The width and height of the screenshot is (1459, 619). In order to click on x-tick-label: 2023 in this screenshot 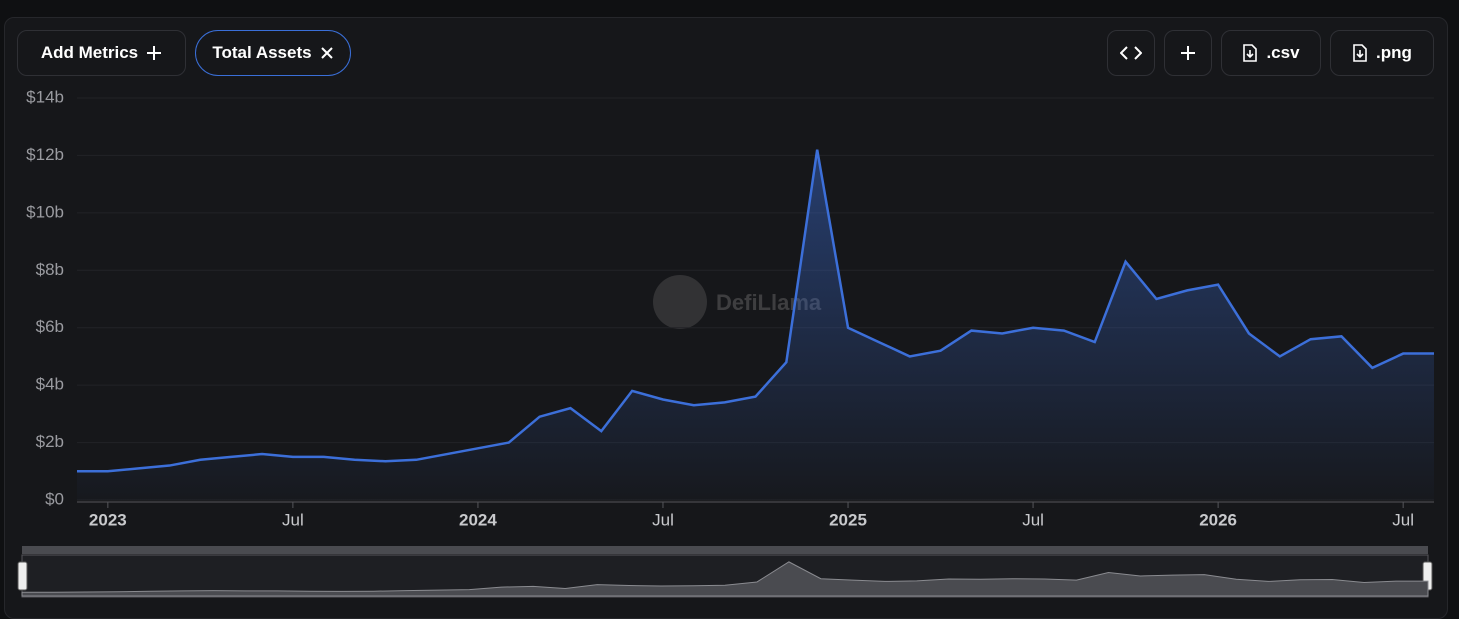, I will do `click(108, 519)`.